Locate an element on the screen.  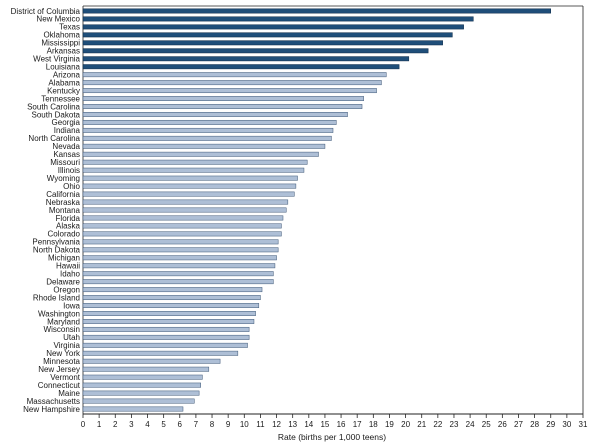
category-label: Georgia is located at coordinates (66, 122).